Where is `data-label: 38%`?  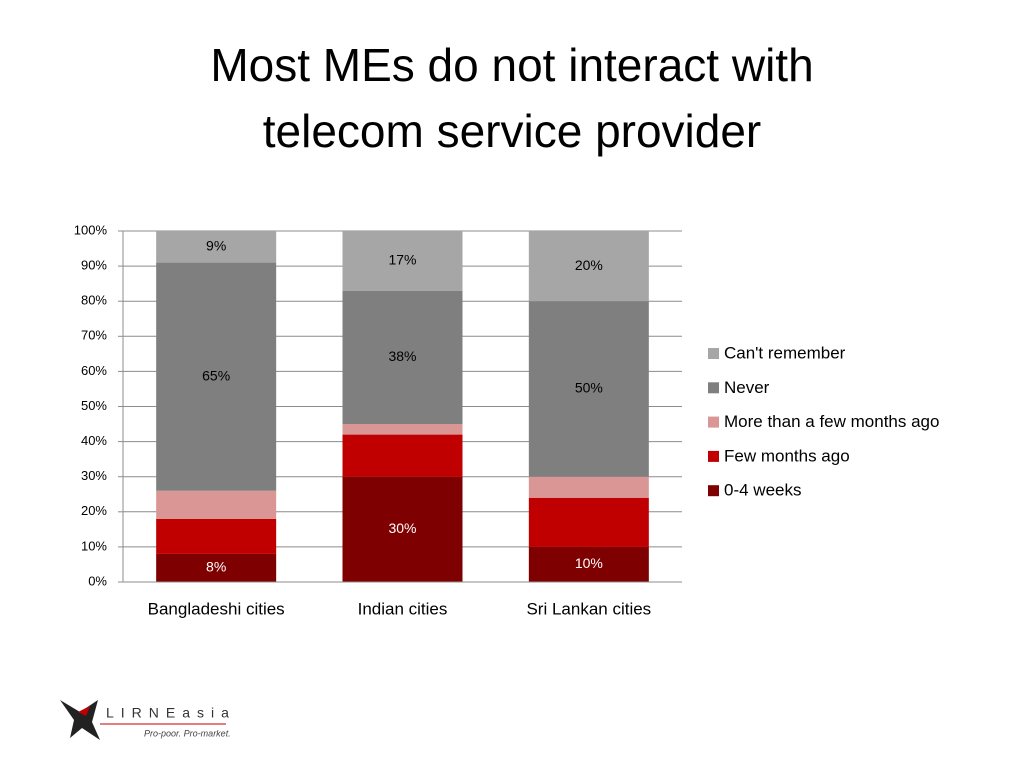
data-label: 38% is located at coordinates (402, 356).